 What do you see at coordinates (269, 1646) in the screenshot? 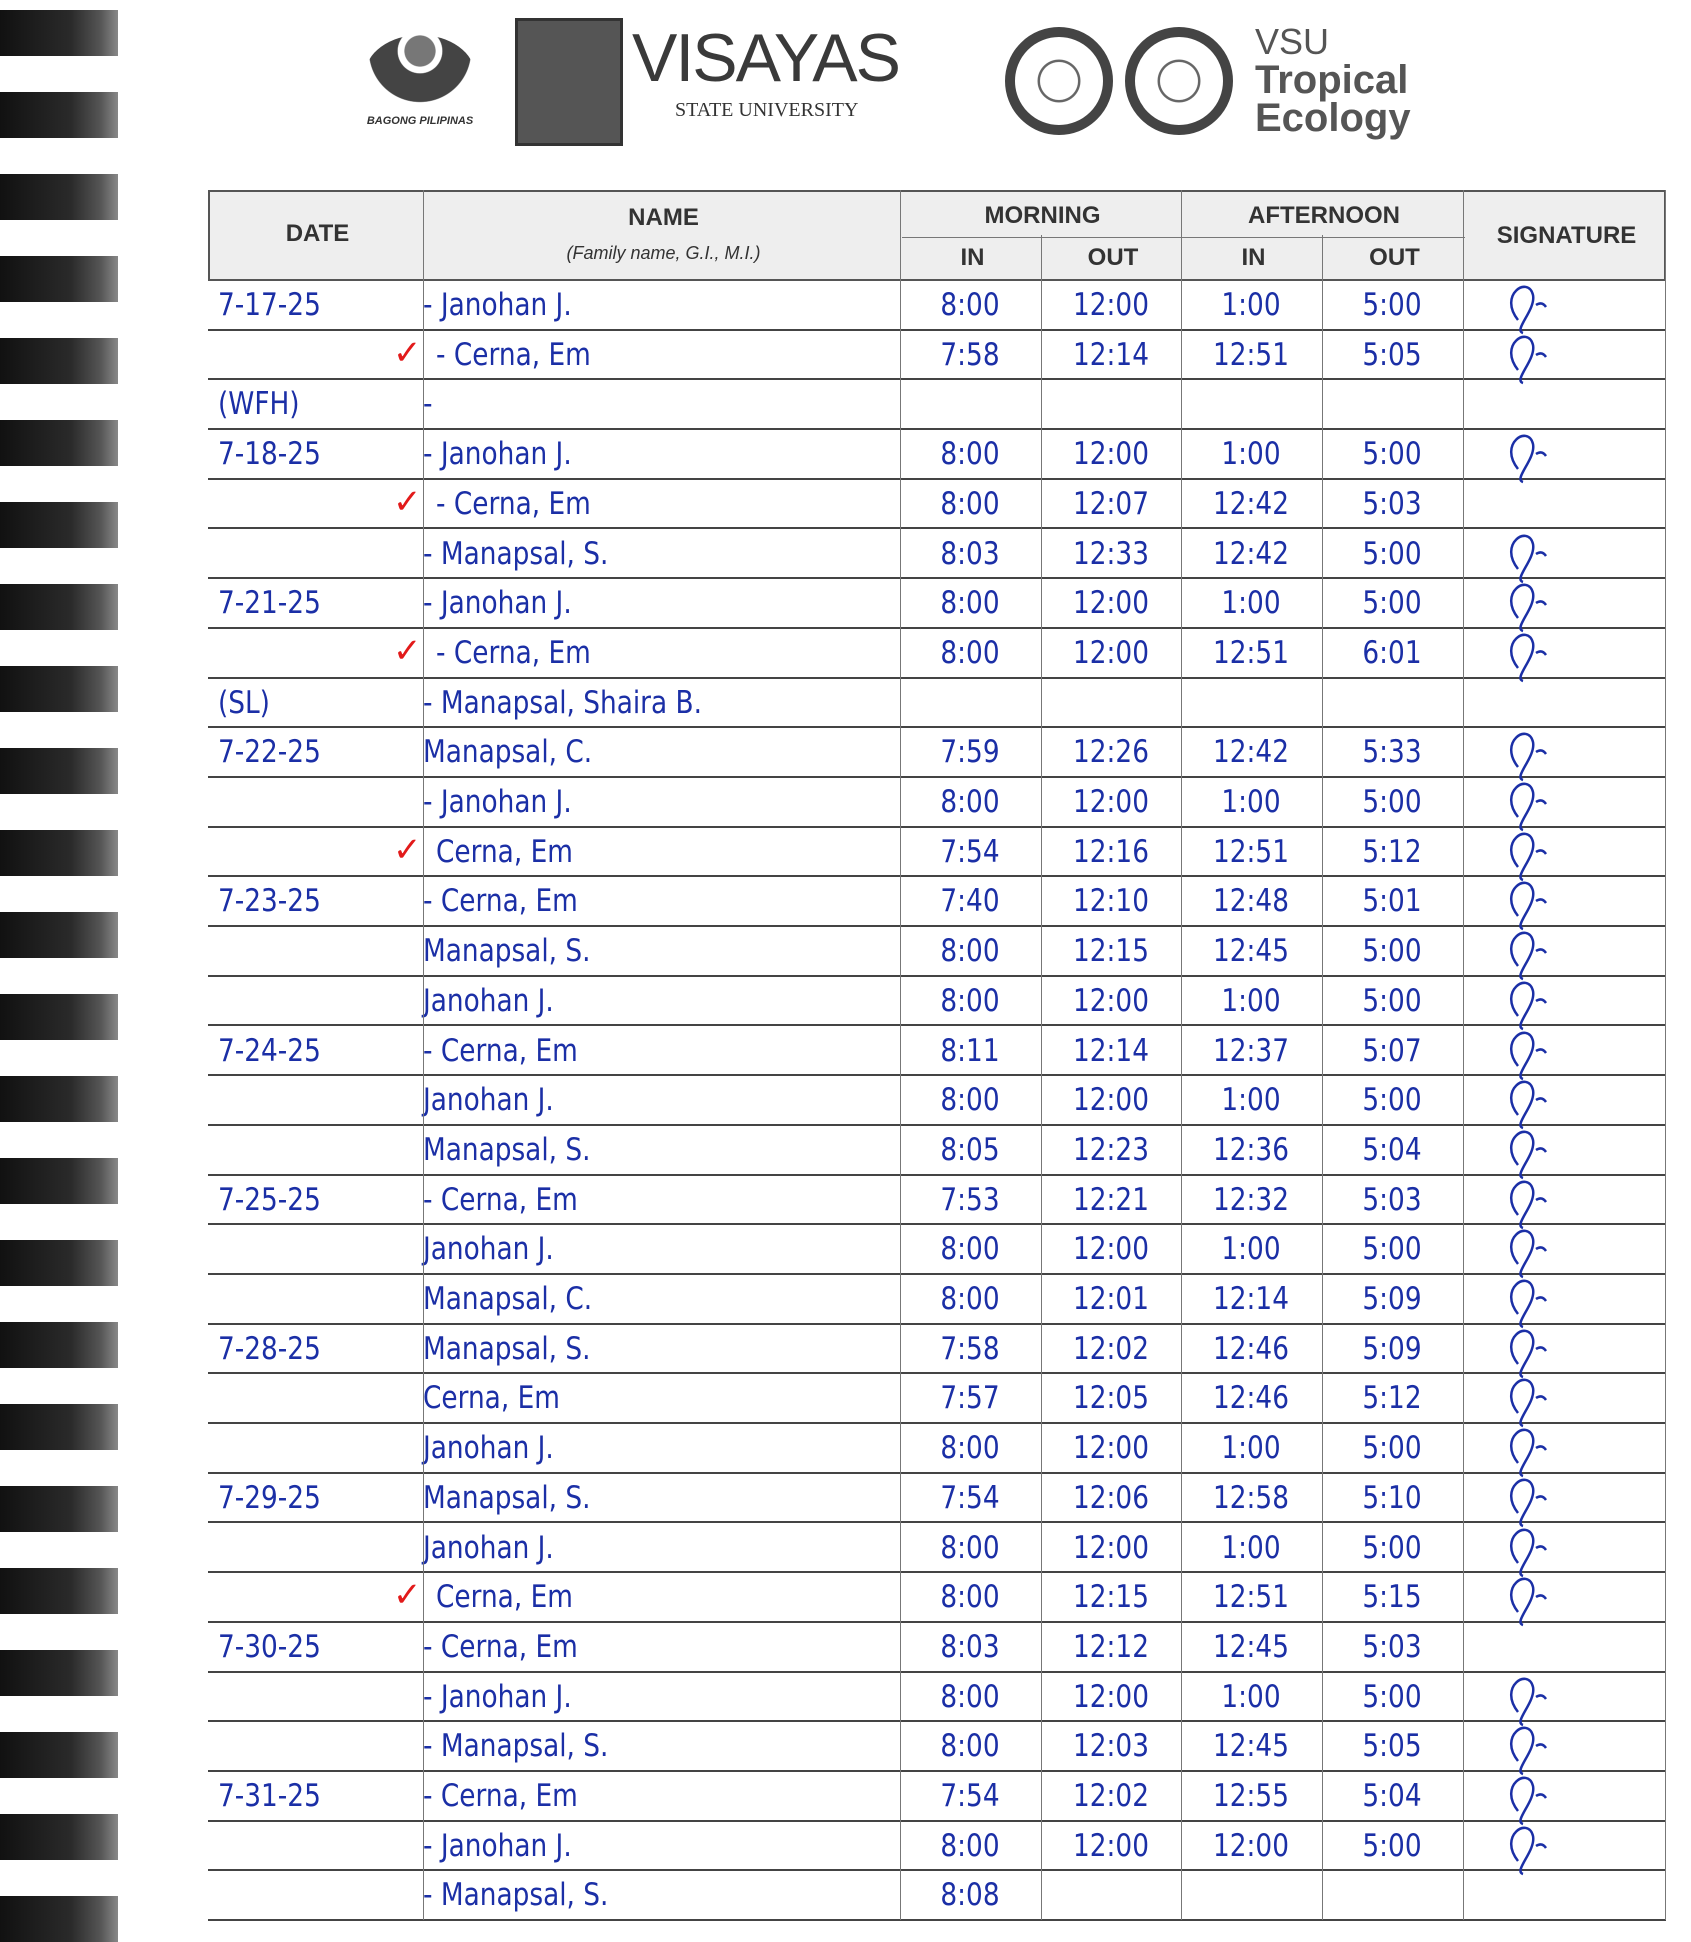
I see `row-date: 7-30-25` at bounding box center [269, 1646].